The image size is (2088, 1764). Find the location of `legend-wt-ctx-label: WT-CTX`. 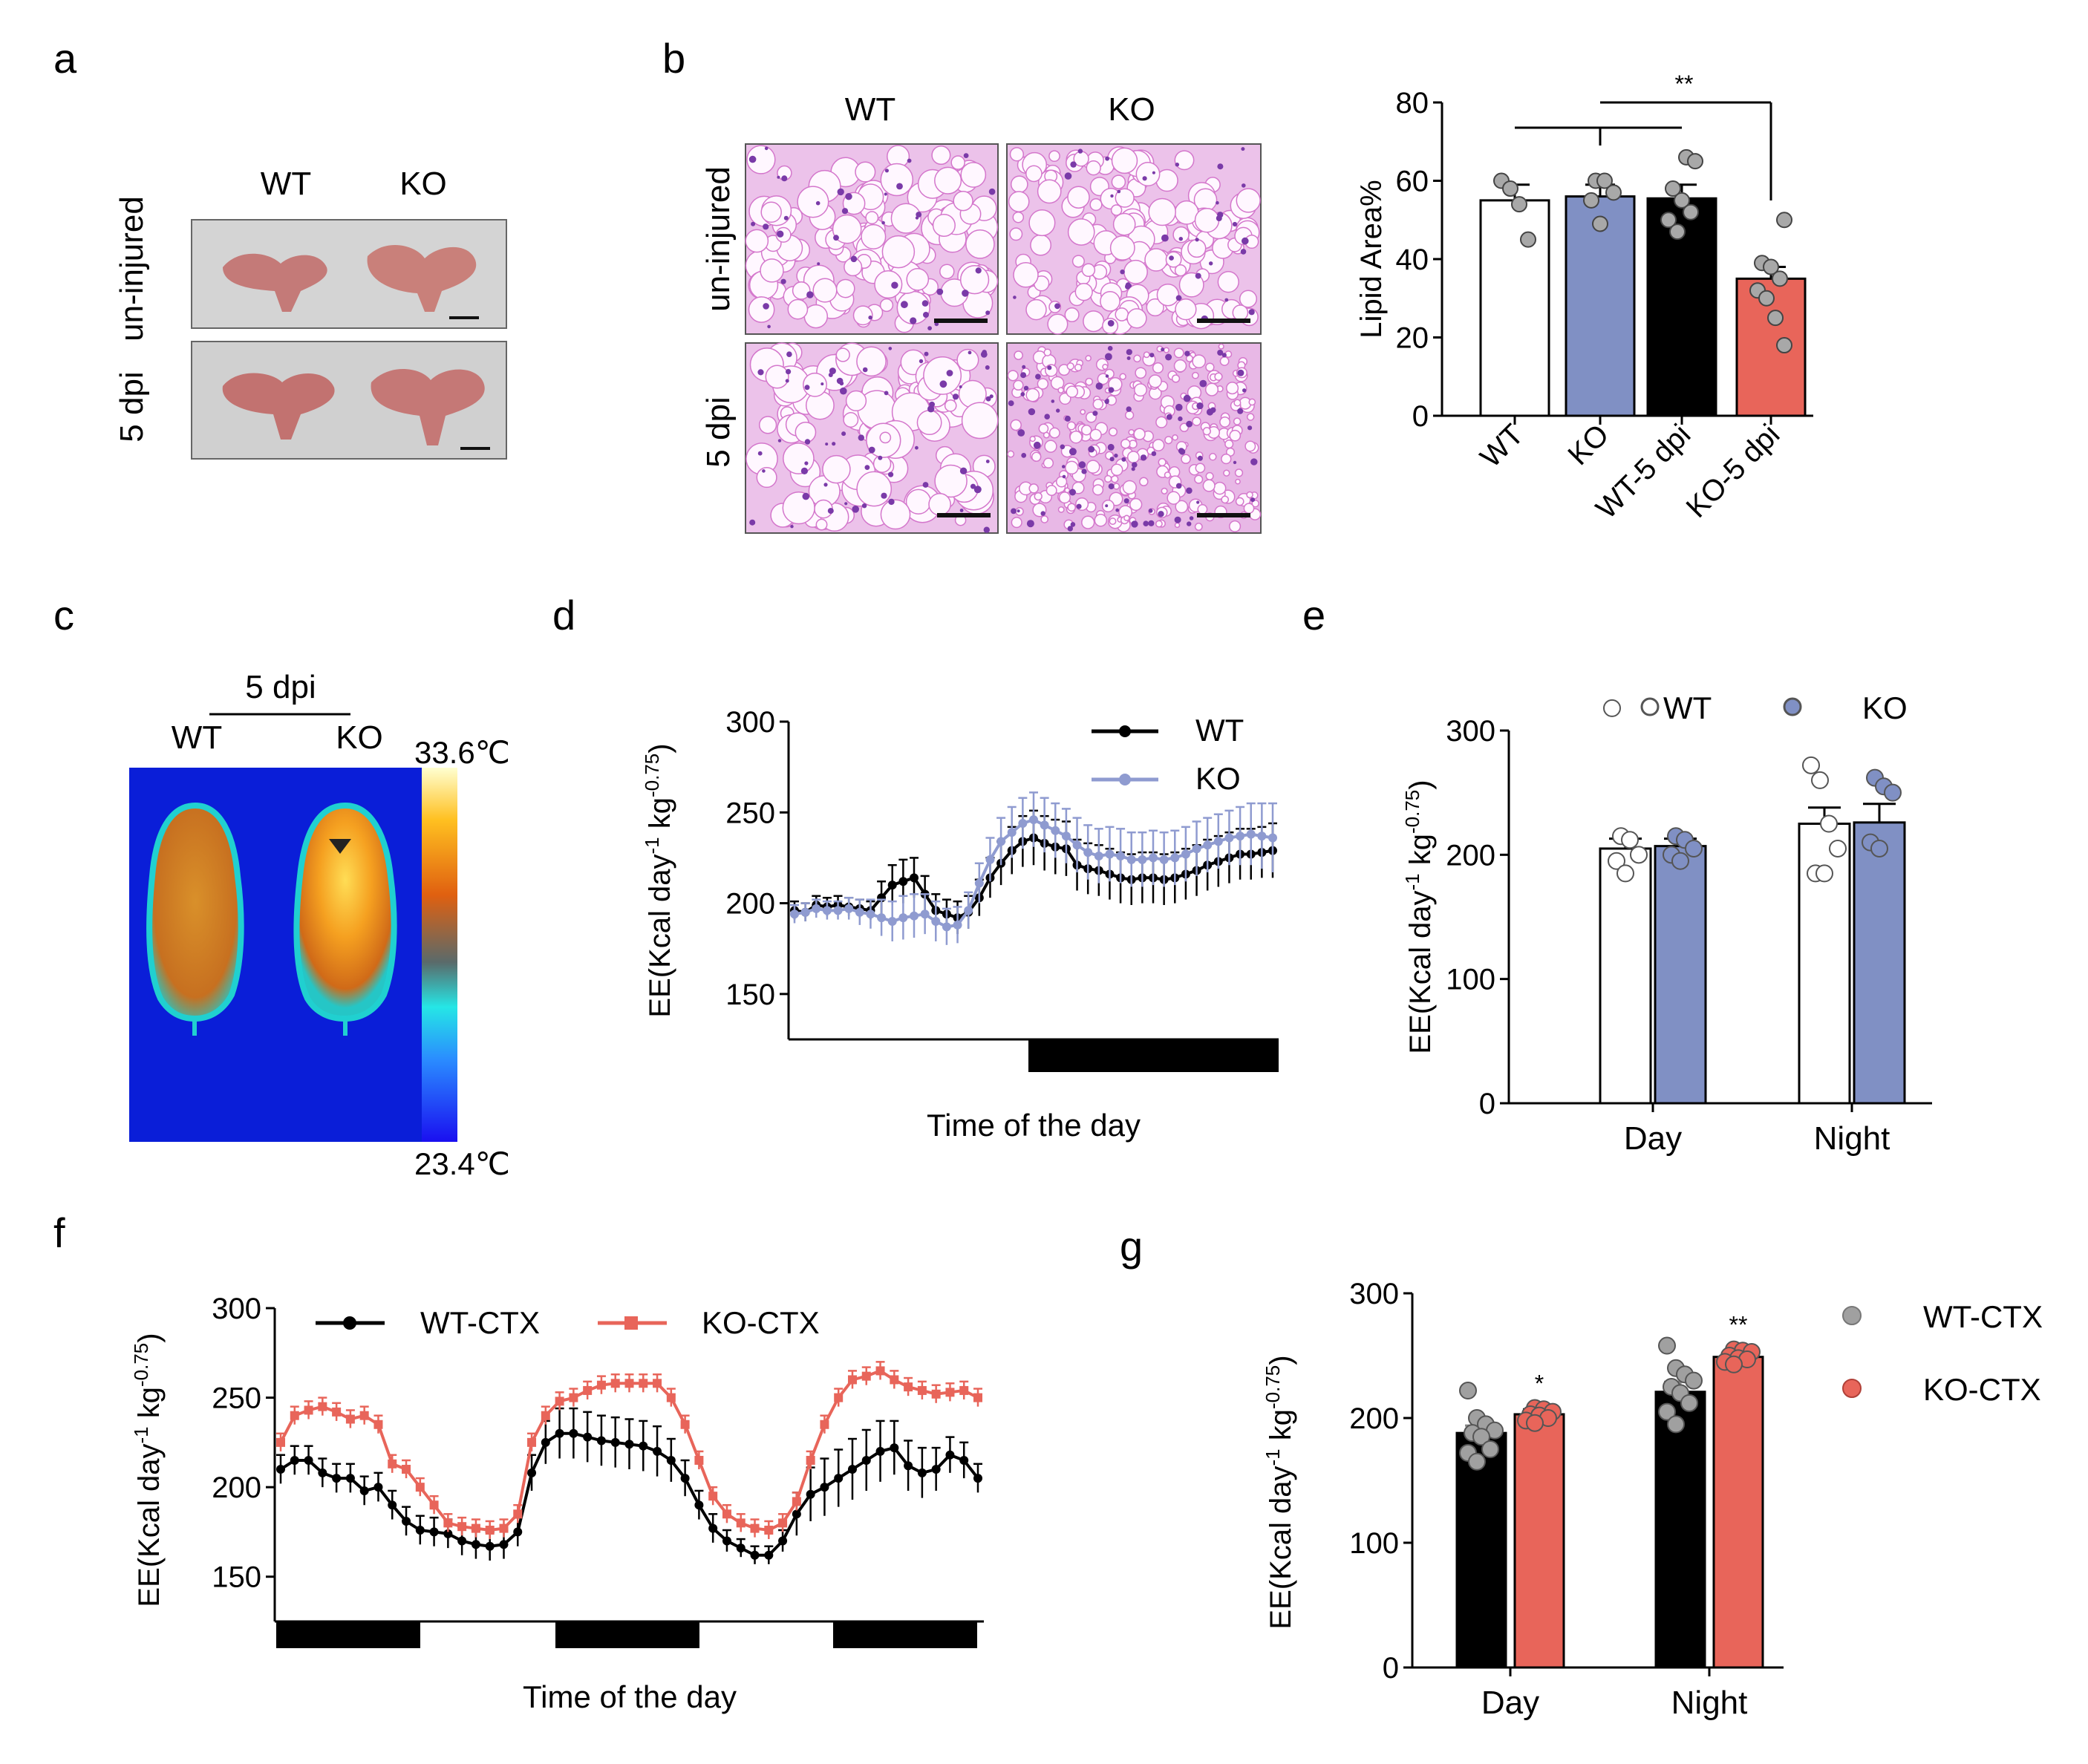

legend-wt-ctx-label: WT-CTX is located at coordinates (1983, 1316).